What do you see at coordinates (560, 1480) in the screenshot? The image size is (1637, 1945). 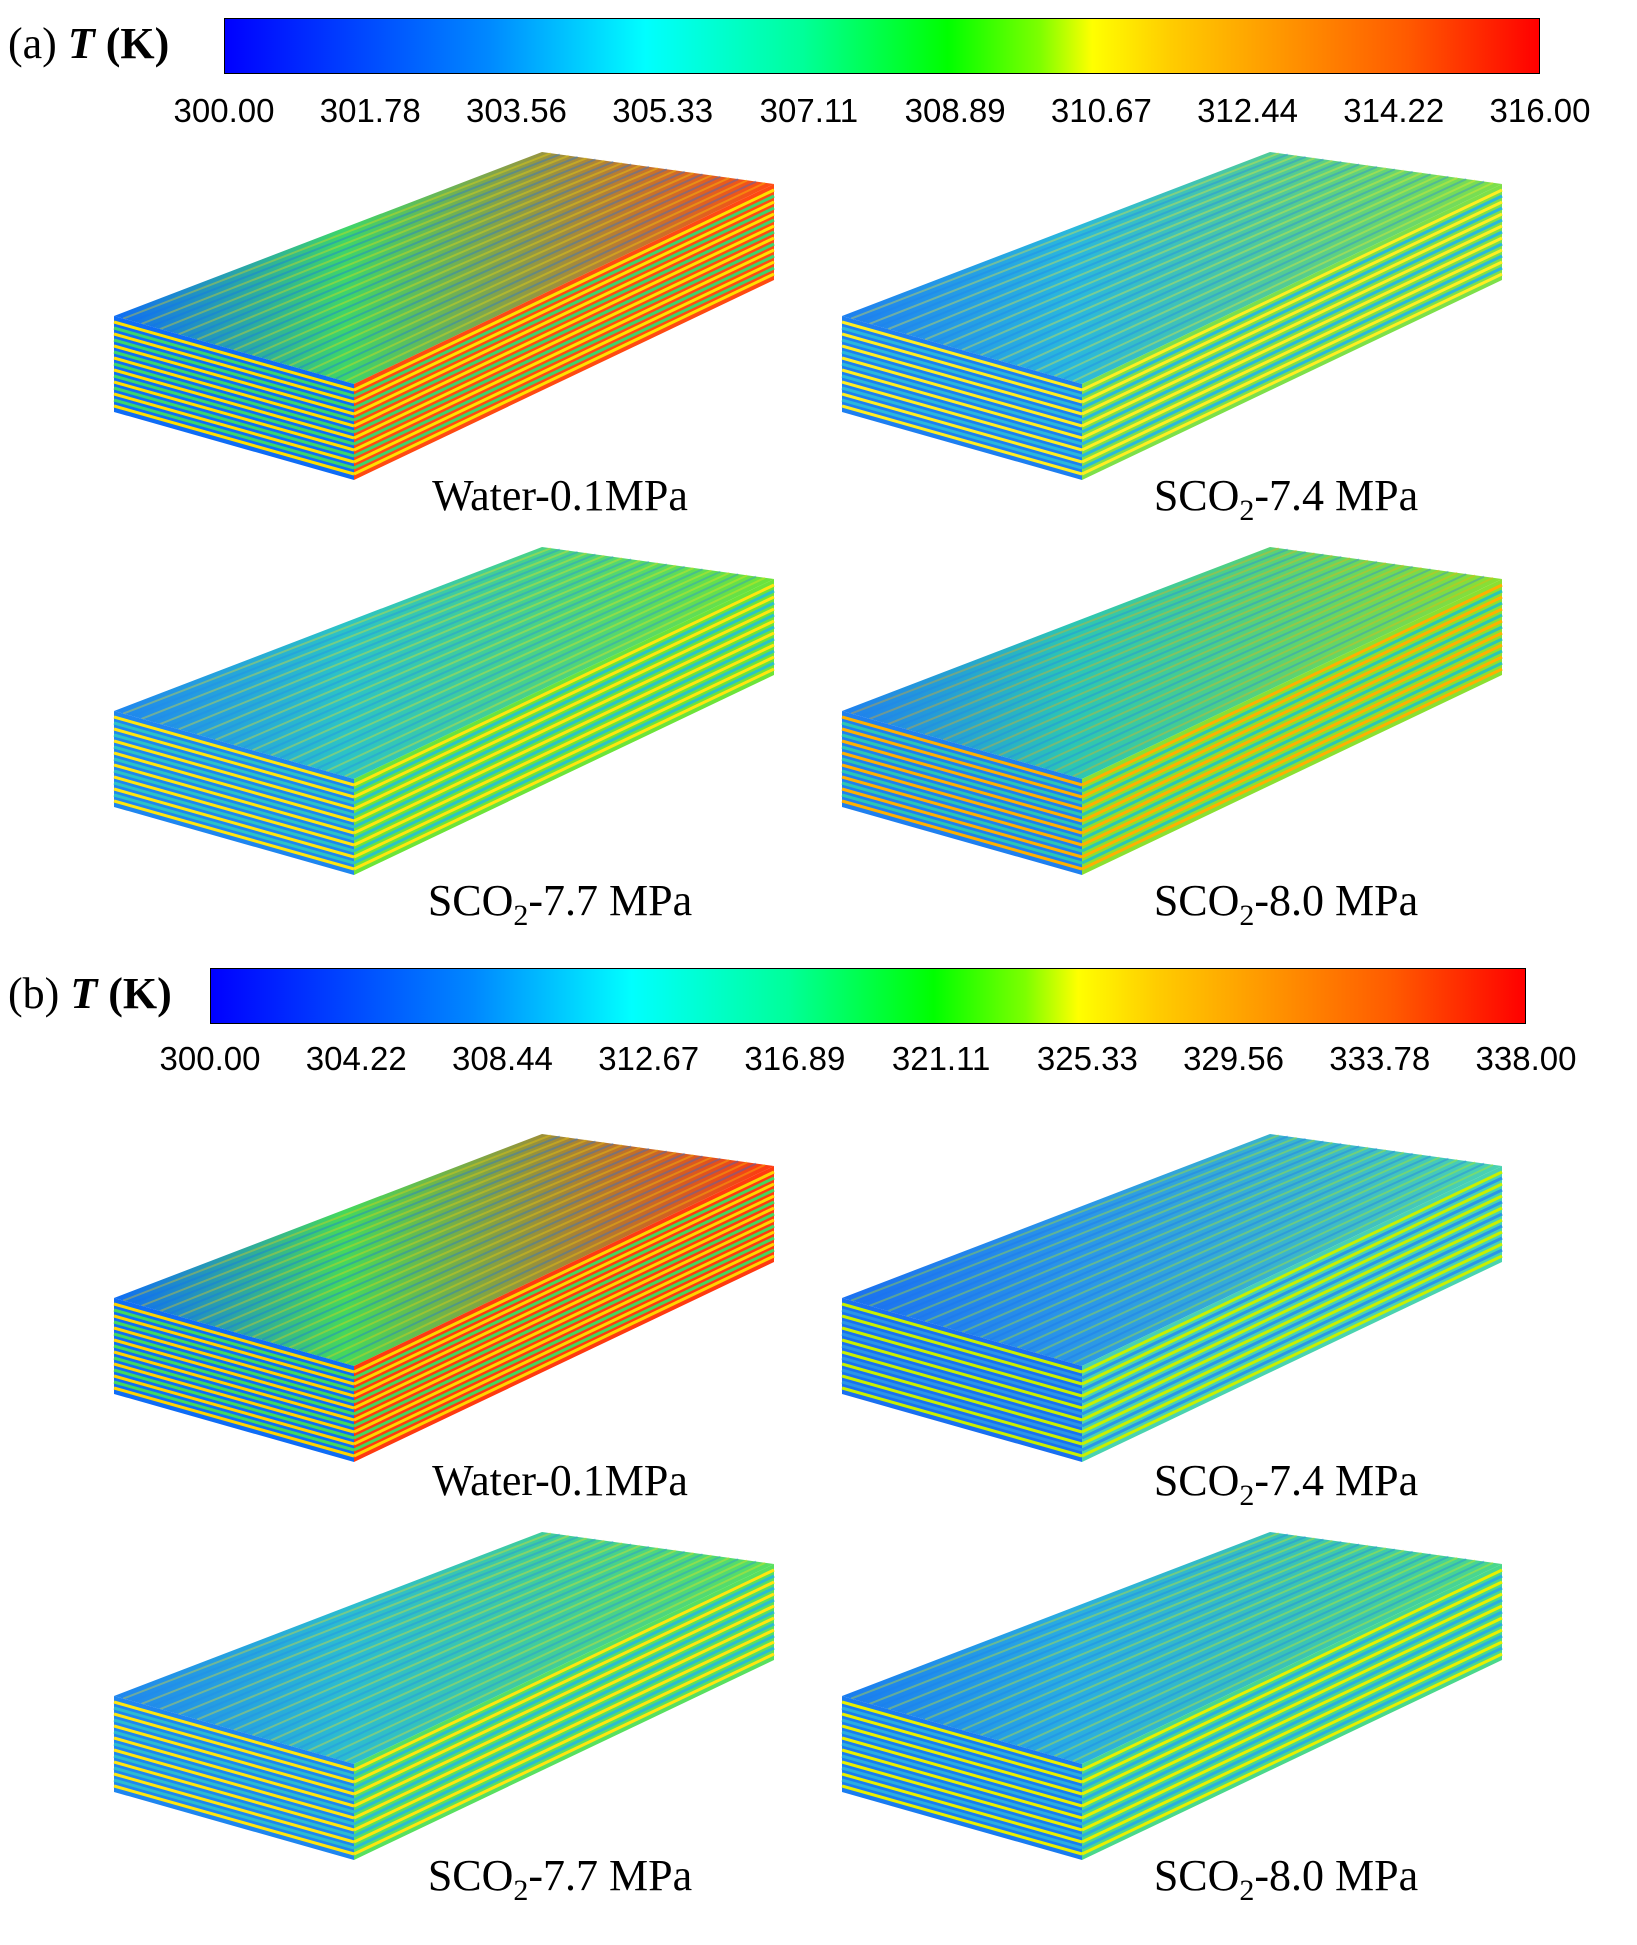 I see `case-caption-prefix: Water-0.1MPa` at bounding box center [560, 1480].